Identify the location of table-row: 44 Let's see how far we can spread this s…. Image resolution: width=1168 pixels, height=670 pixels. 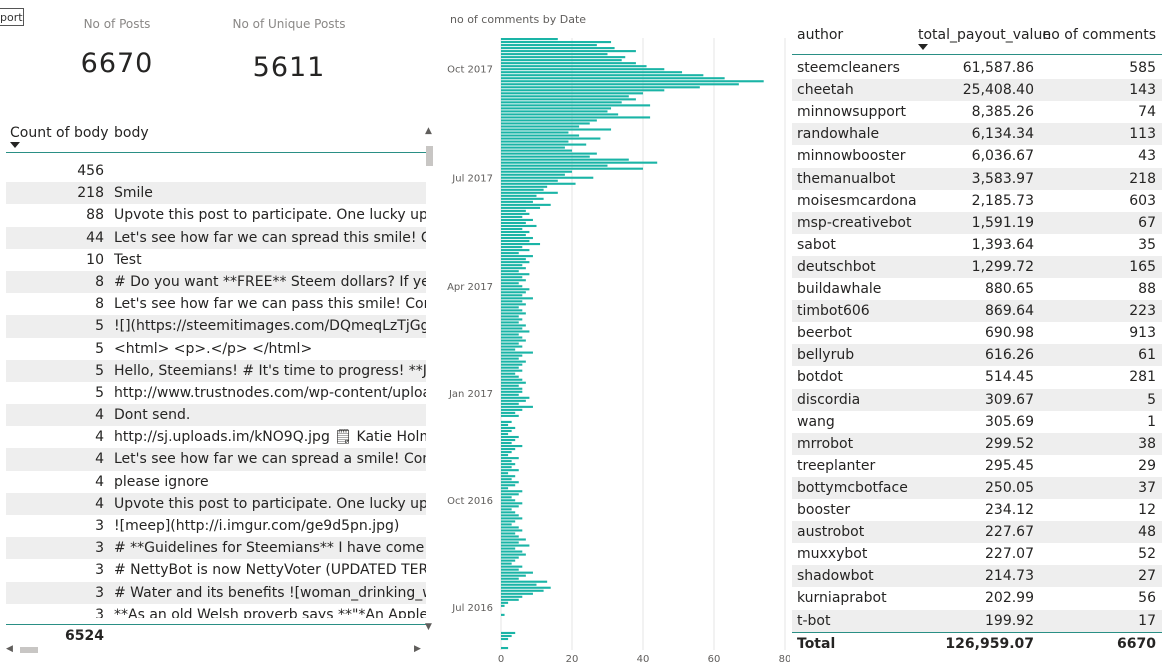
(216, 237).